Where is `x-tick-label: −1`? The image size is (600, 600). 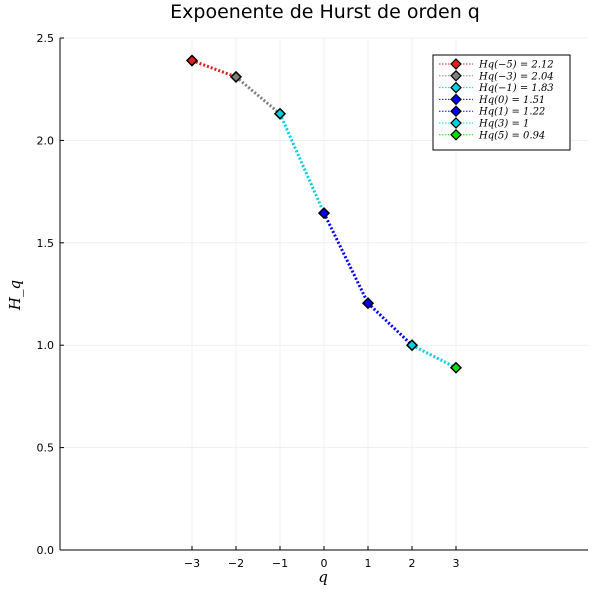
x-tick-label: −1 is located at coordinates (280, 563).